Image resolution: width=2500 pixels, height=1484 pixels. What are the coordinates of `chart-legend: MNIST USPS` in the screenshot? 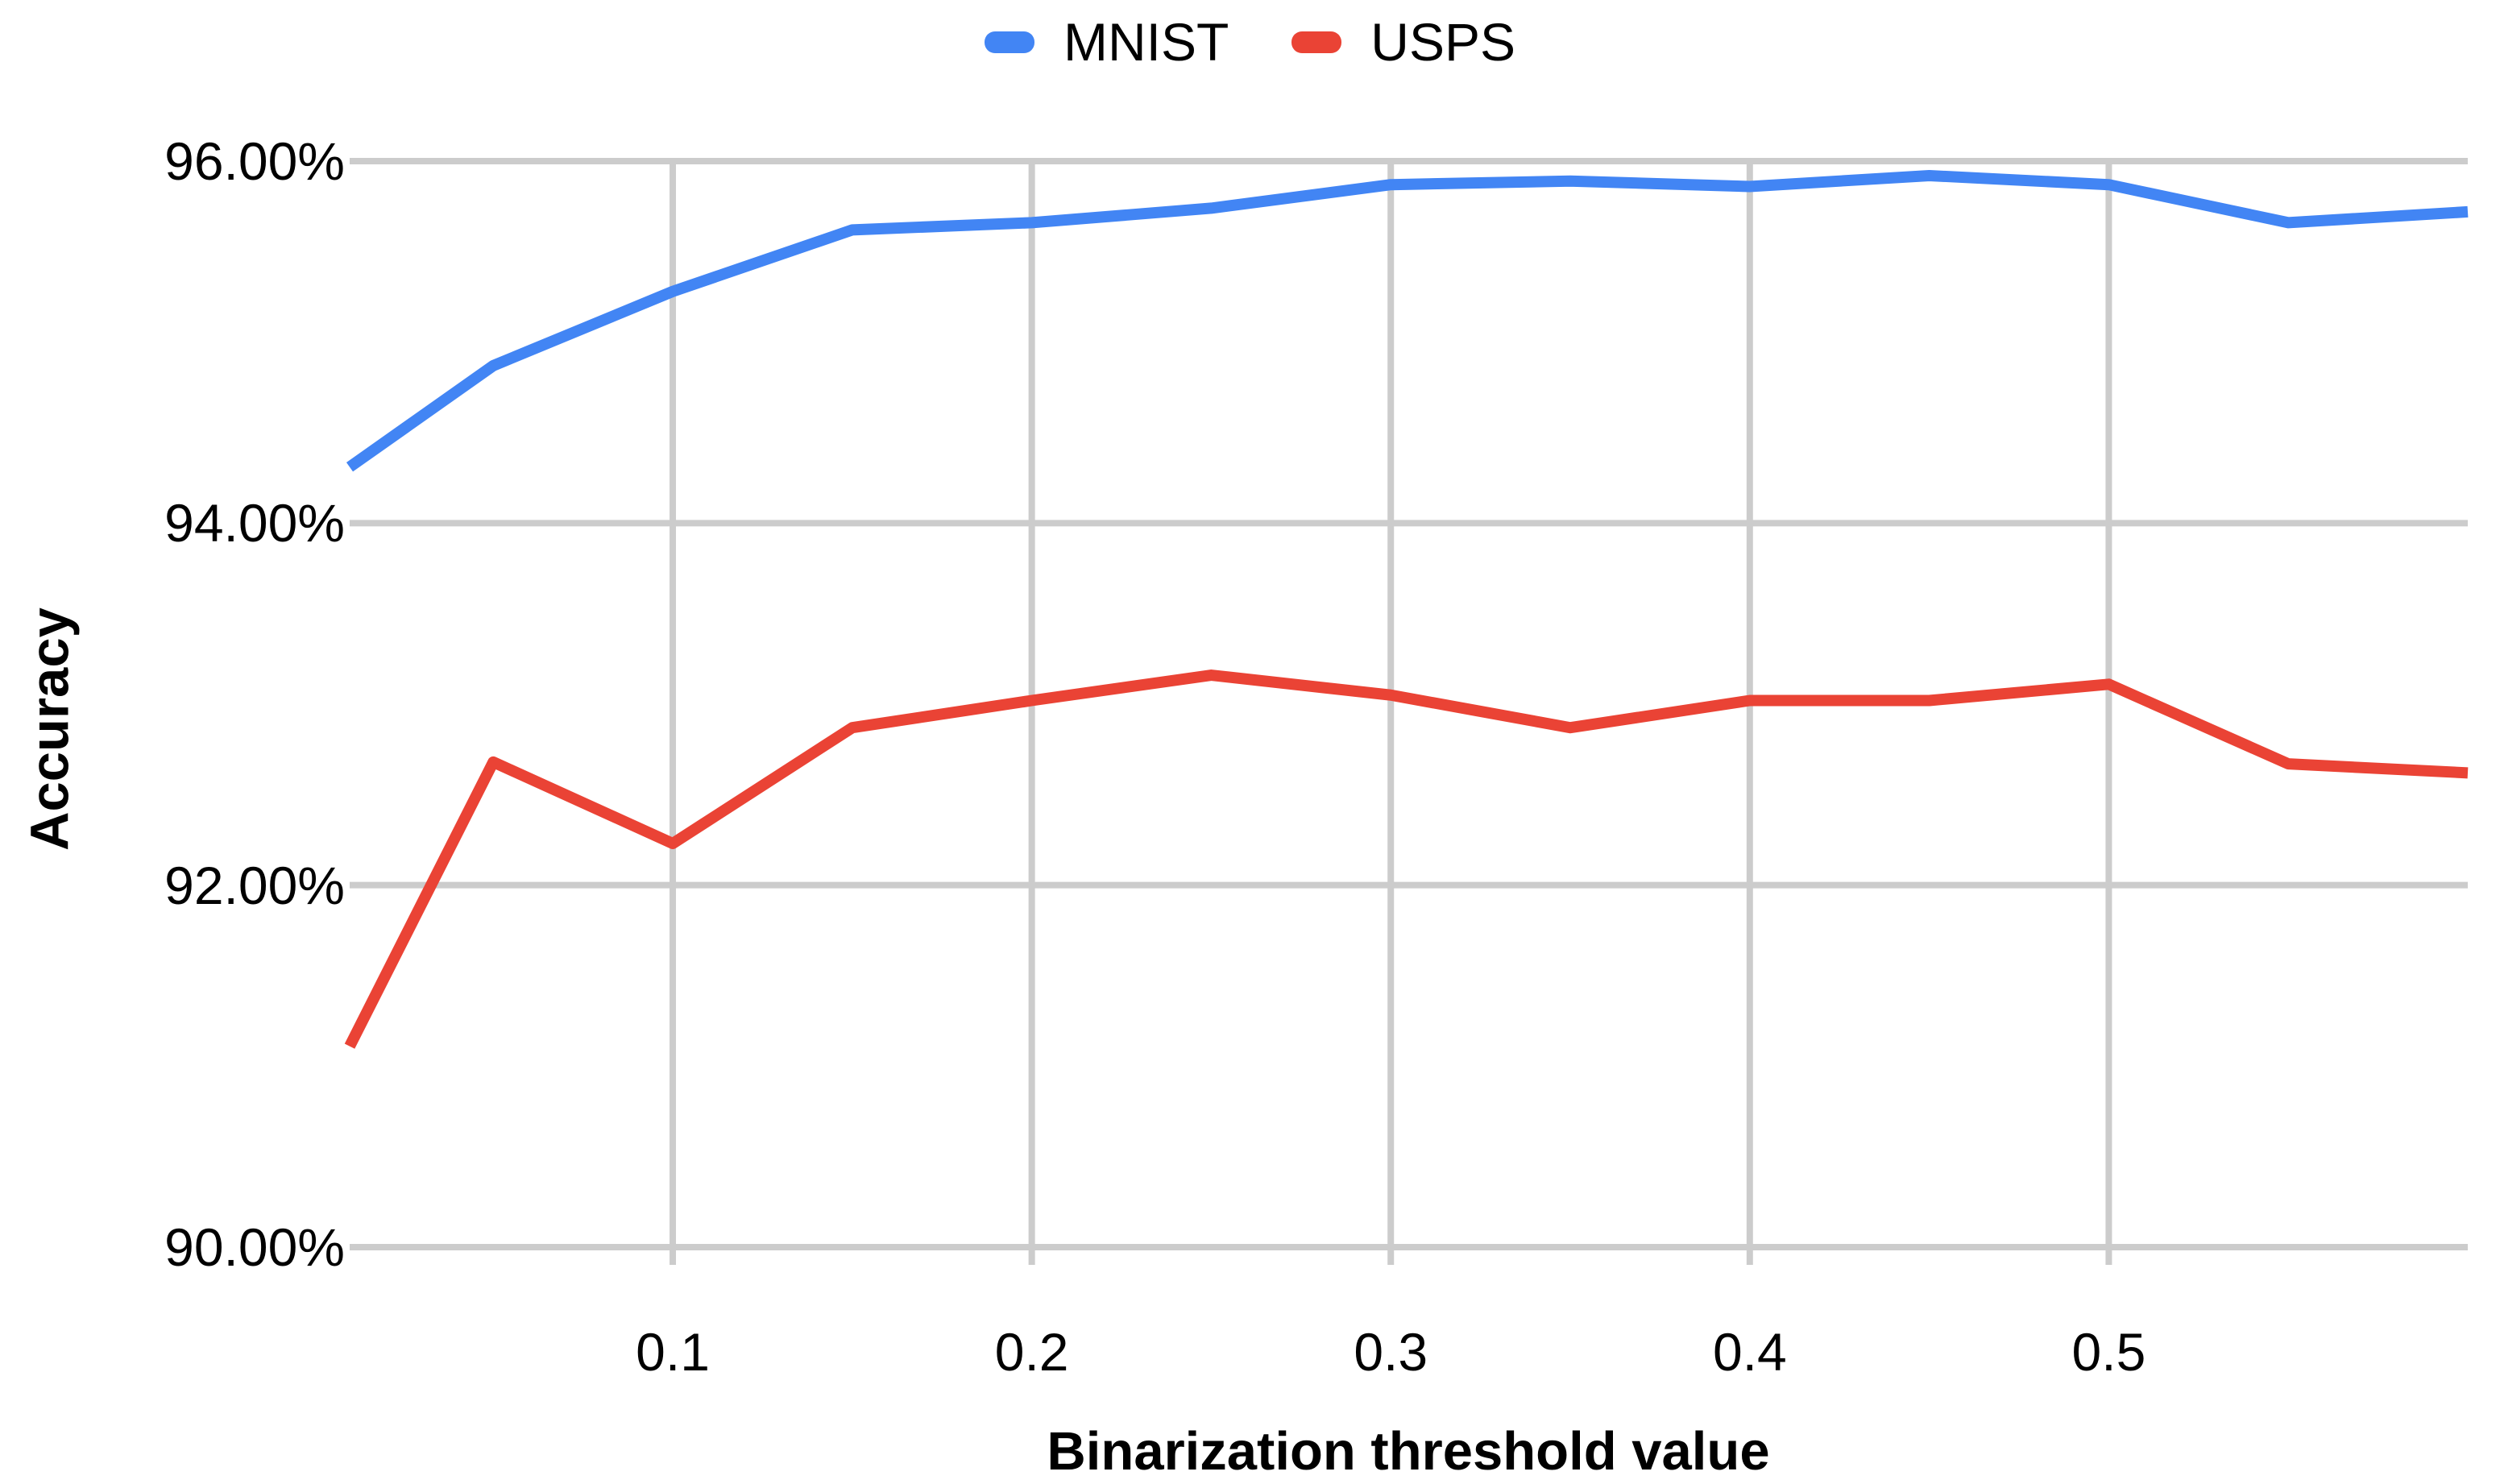 It's located at (1250, 42).